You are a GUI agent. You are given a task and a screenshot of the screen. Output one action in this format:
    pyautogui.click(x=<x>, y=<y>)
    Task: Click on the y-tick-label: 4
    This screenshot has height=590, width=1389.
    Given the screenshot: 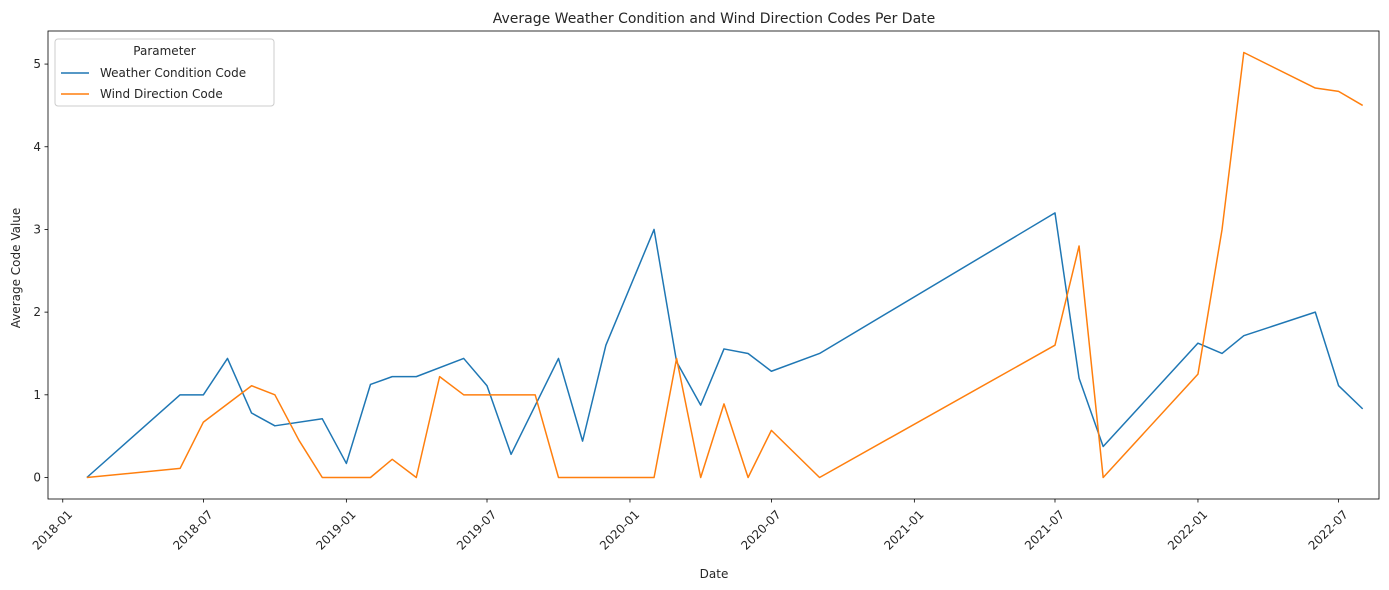 What is the action you would take?
    pyautogui.click(x=37, y=147)
    